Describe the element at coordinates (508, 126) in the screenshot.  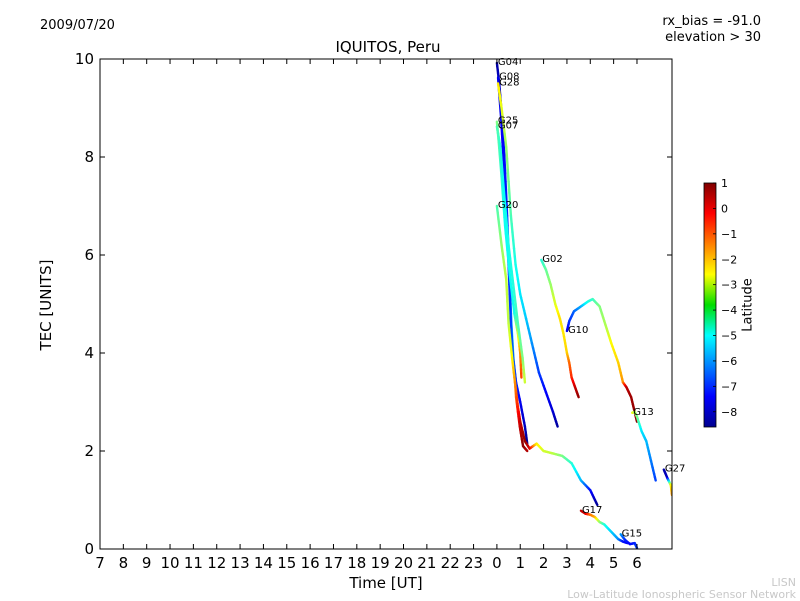
I see `series-label-g07: G07` at that location.